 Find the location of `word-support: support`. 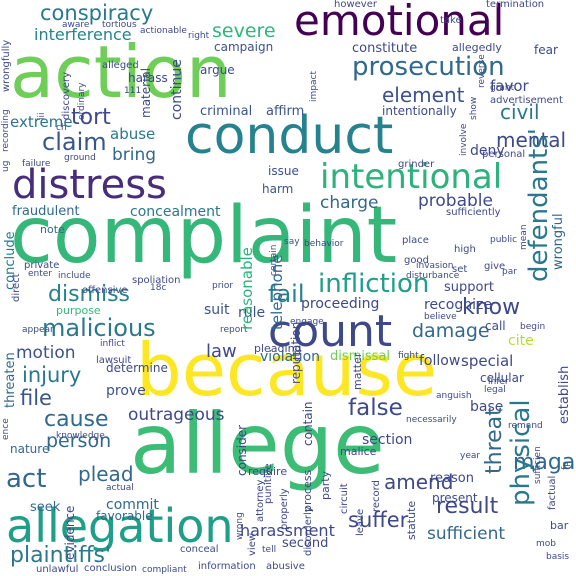

word-support: support is located at coordinates (469, 287).